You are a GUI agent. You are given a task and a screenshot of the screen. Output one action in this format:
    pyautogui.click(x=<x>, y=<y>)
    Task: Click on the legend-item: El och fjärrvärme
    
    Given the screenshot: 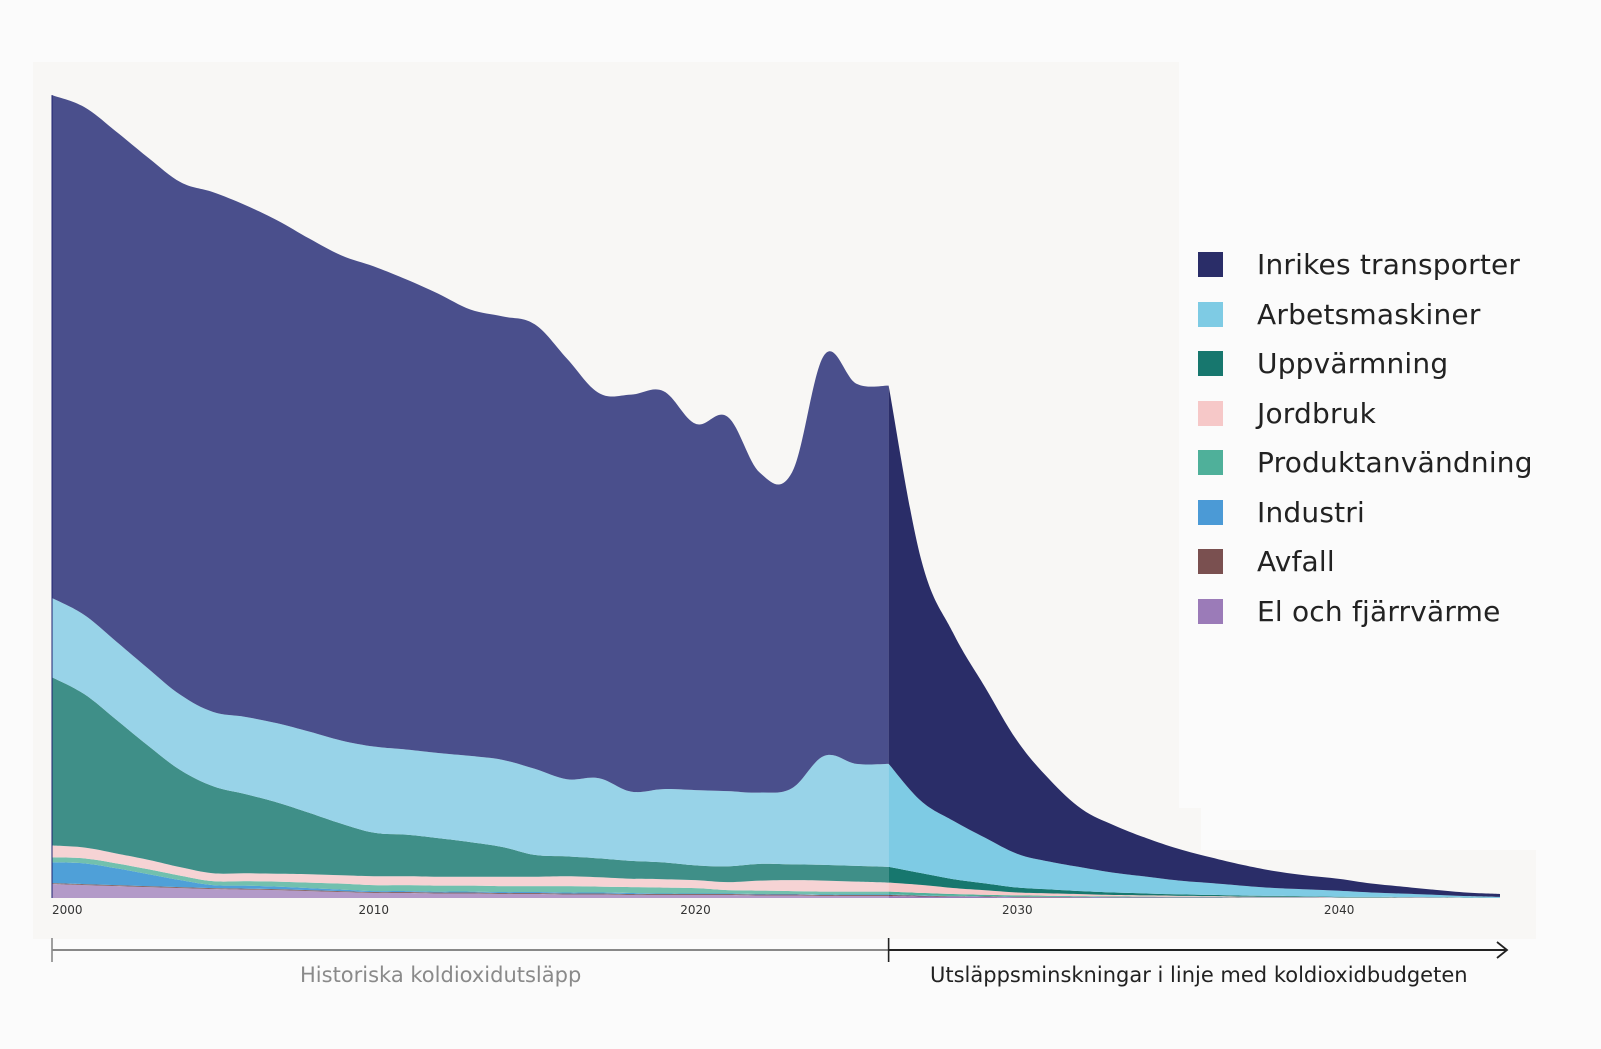 What is the action you would take?
    pyautogui.click(x=1365, y=612)
    